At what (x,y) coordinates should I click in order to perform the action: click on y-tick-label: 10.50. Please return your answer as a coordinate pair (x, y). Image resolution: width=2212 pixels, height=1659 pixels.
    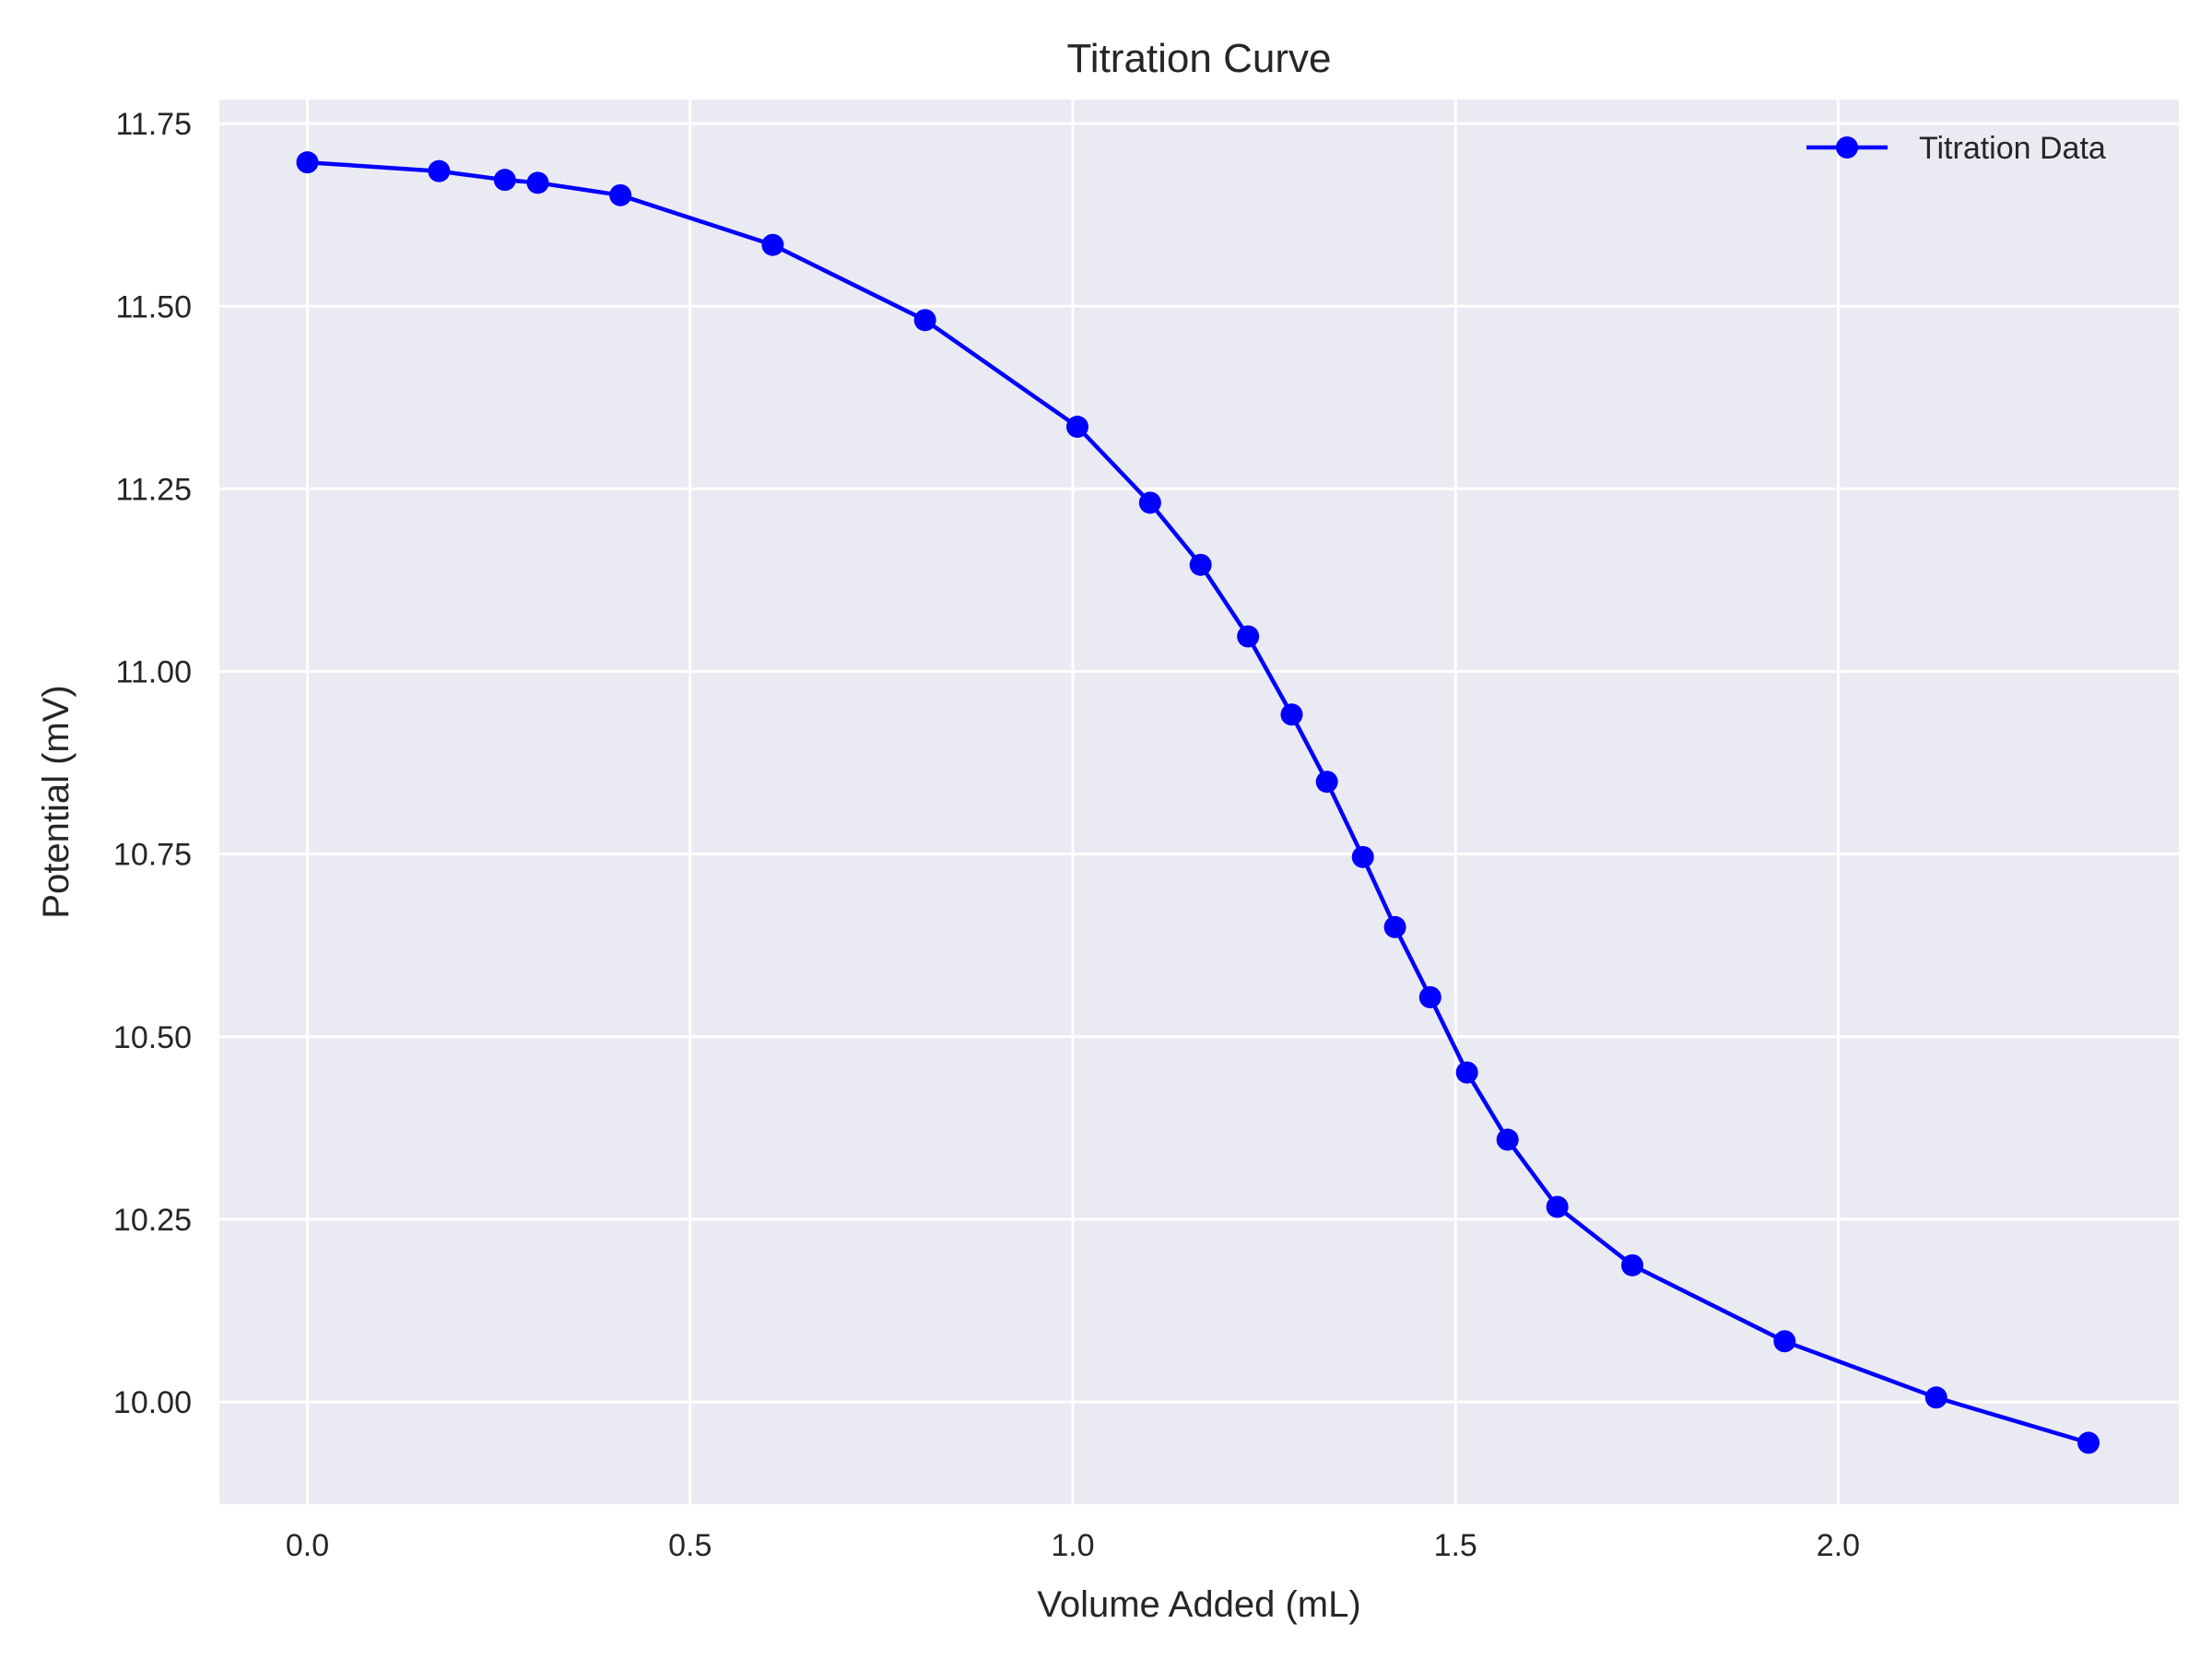
    Looking at the image, I should click on (152, 1037).